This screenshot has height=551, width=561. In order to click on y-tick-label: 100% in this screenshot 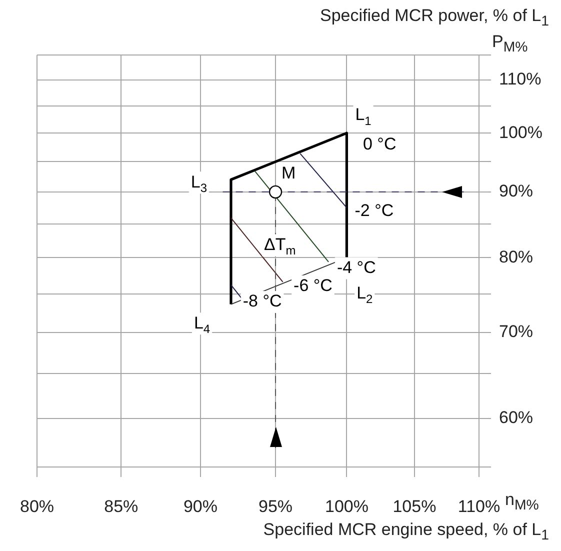, I will do `click(520, 132)`.